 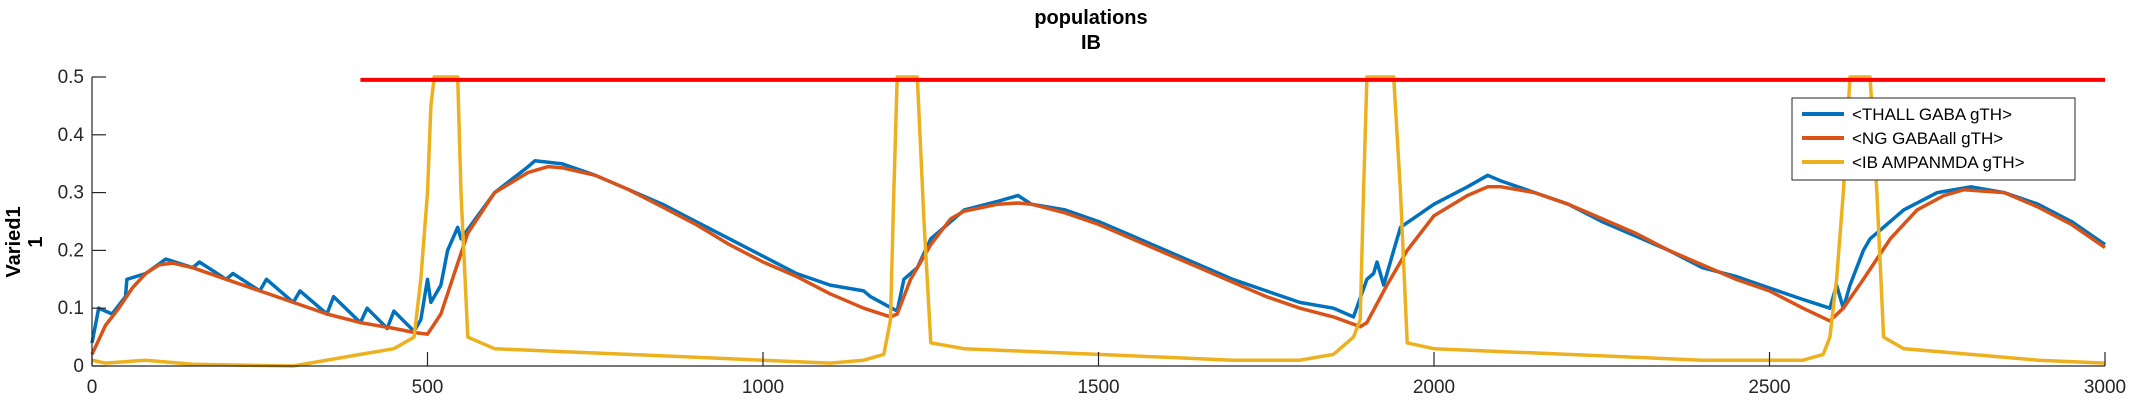 I want to click on y-axis-label: Varied1 1, so click(x=25, y=241).